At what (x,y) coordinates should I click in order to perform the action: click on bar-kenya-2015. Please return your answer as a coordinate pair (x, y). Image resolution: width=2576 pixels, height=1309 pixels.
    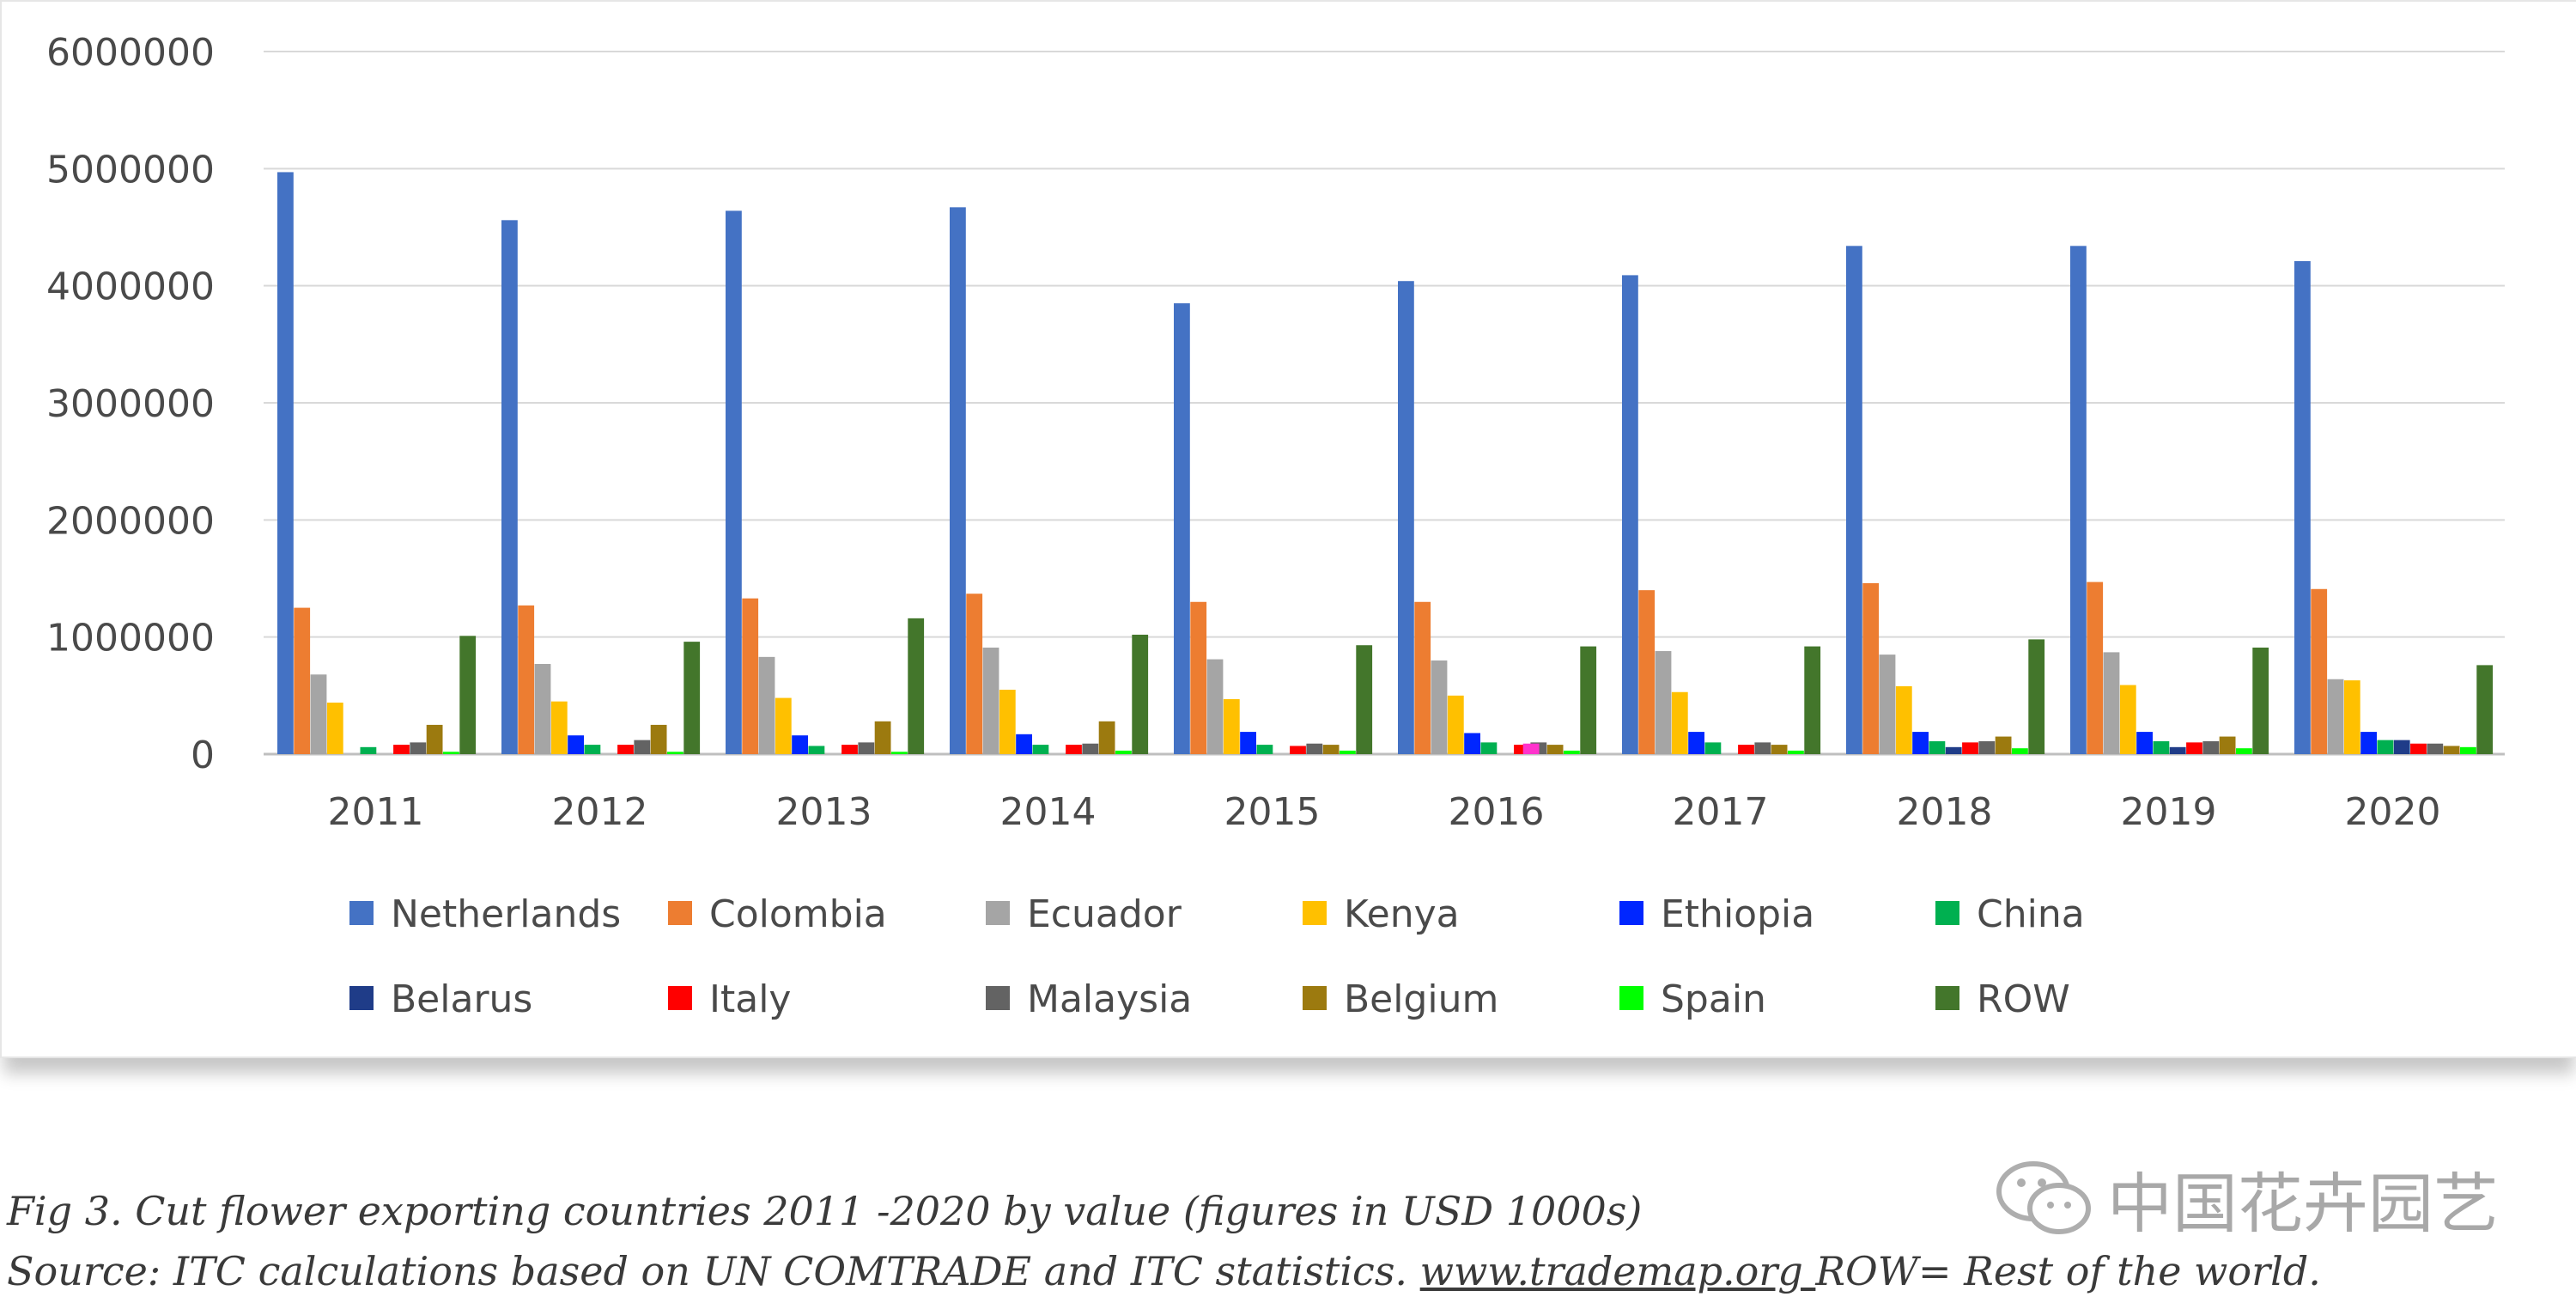
    Looking at the image, I should click on (1232, 726).